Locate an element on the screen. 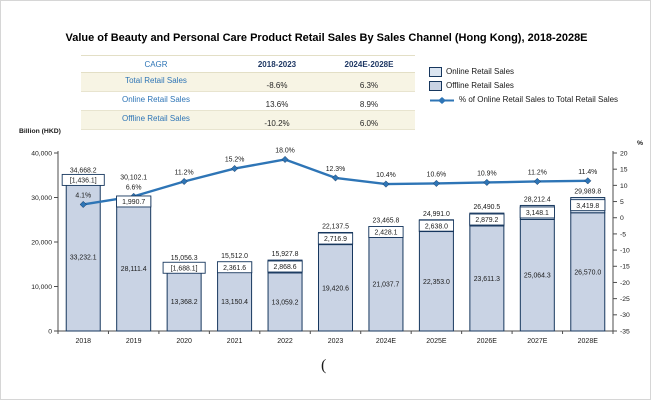  online-value-label: 2,638.0 is located at coordinates (436, 226).